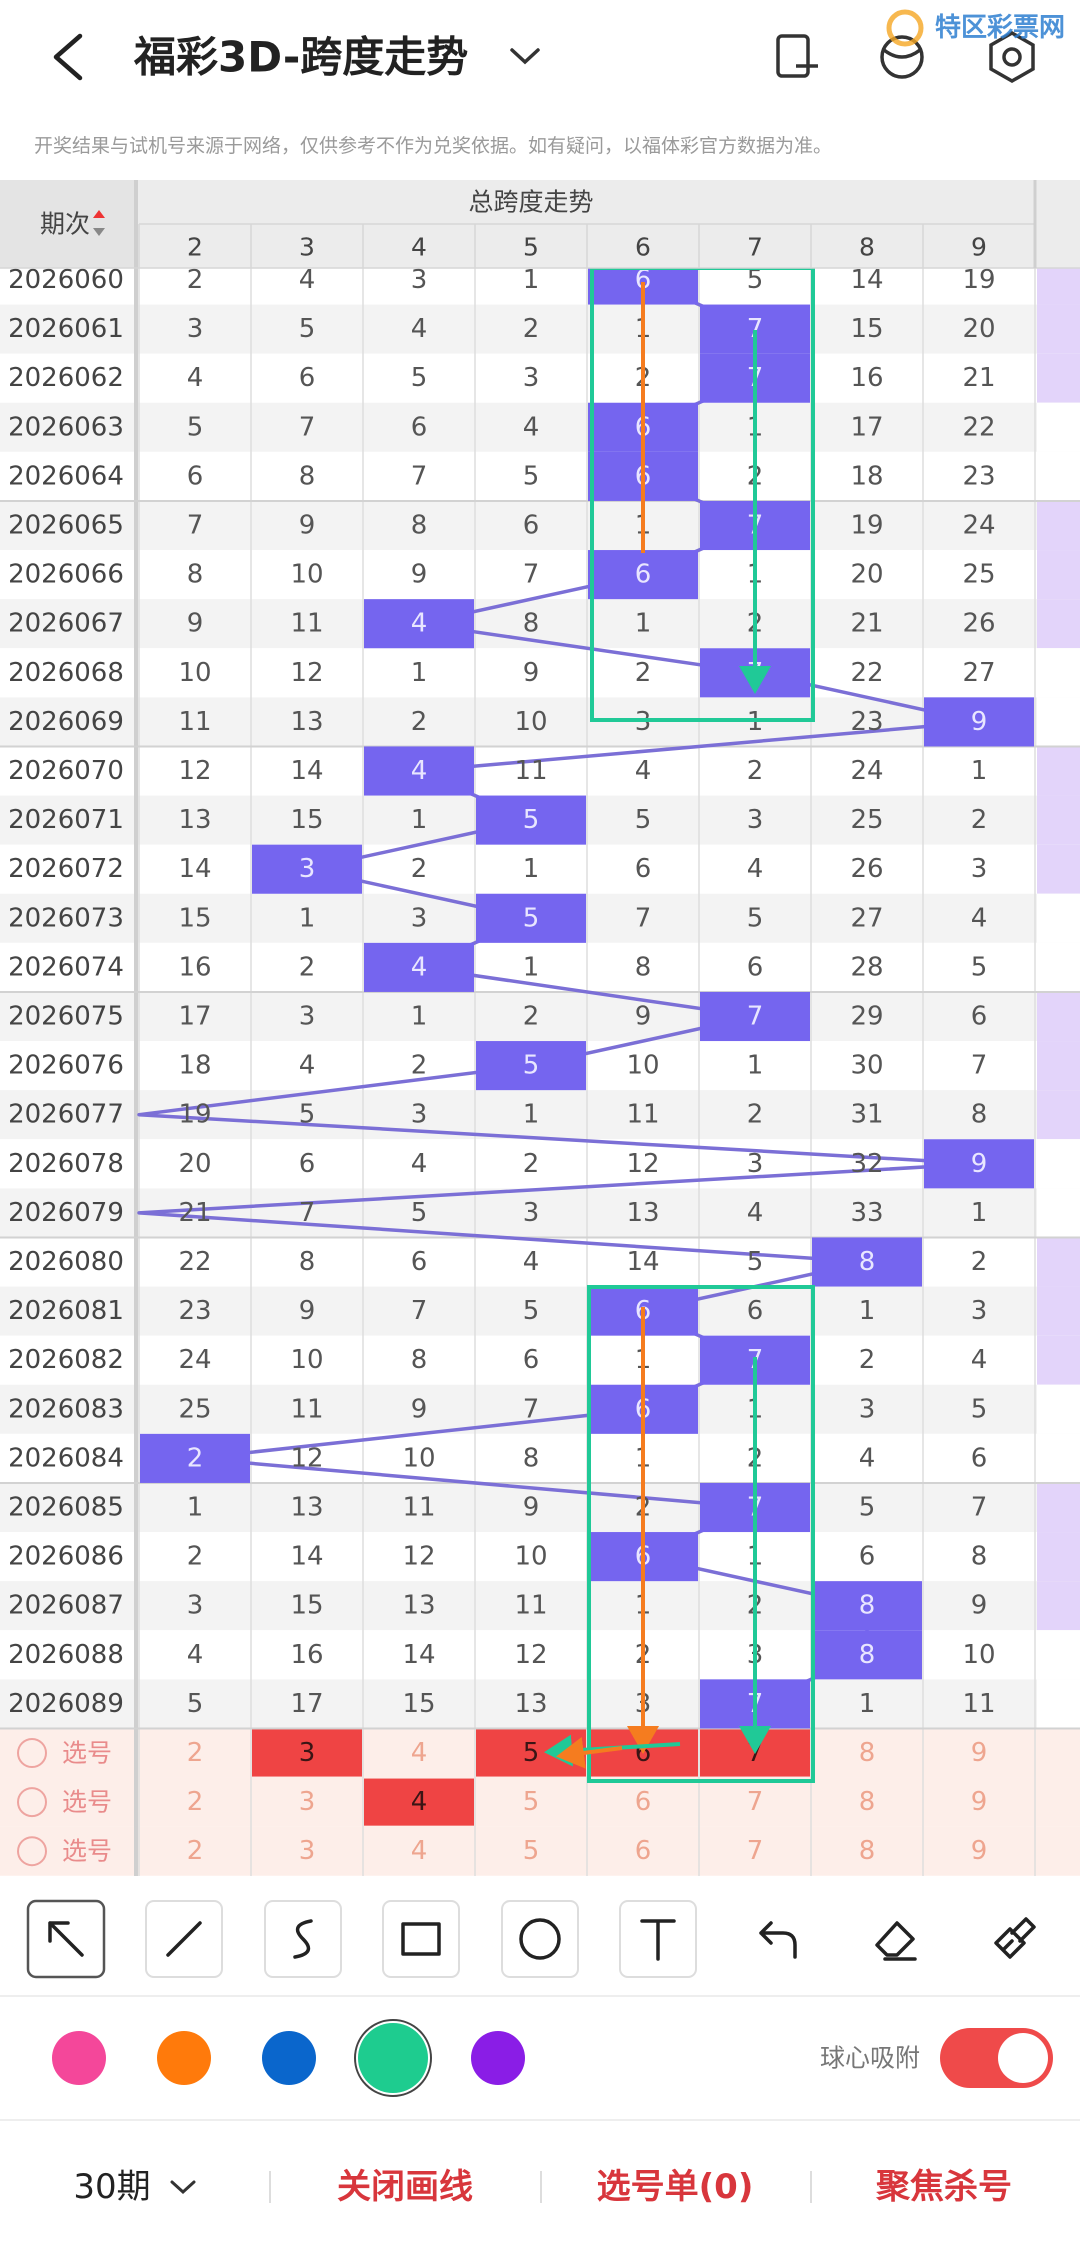  I want to click on tool-text, so click(658, 1940).